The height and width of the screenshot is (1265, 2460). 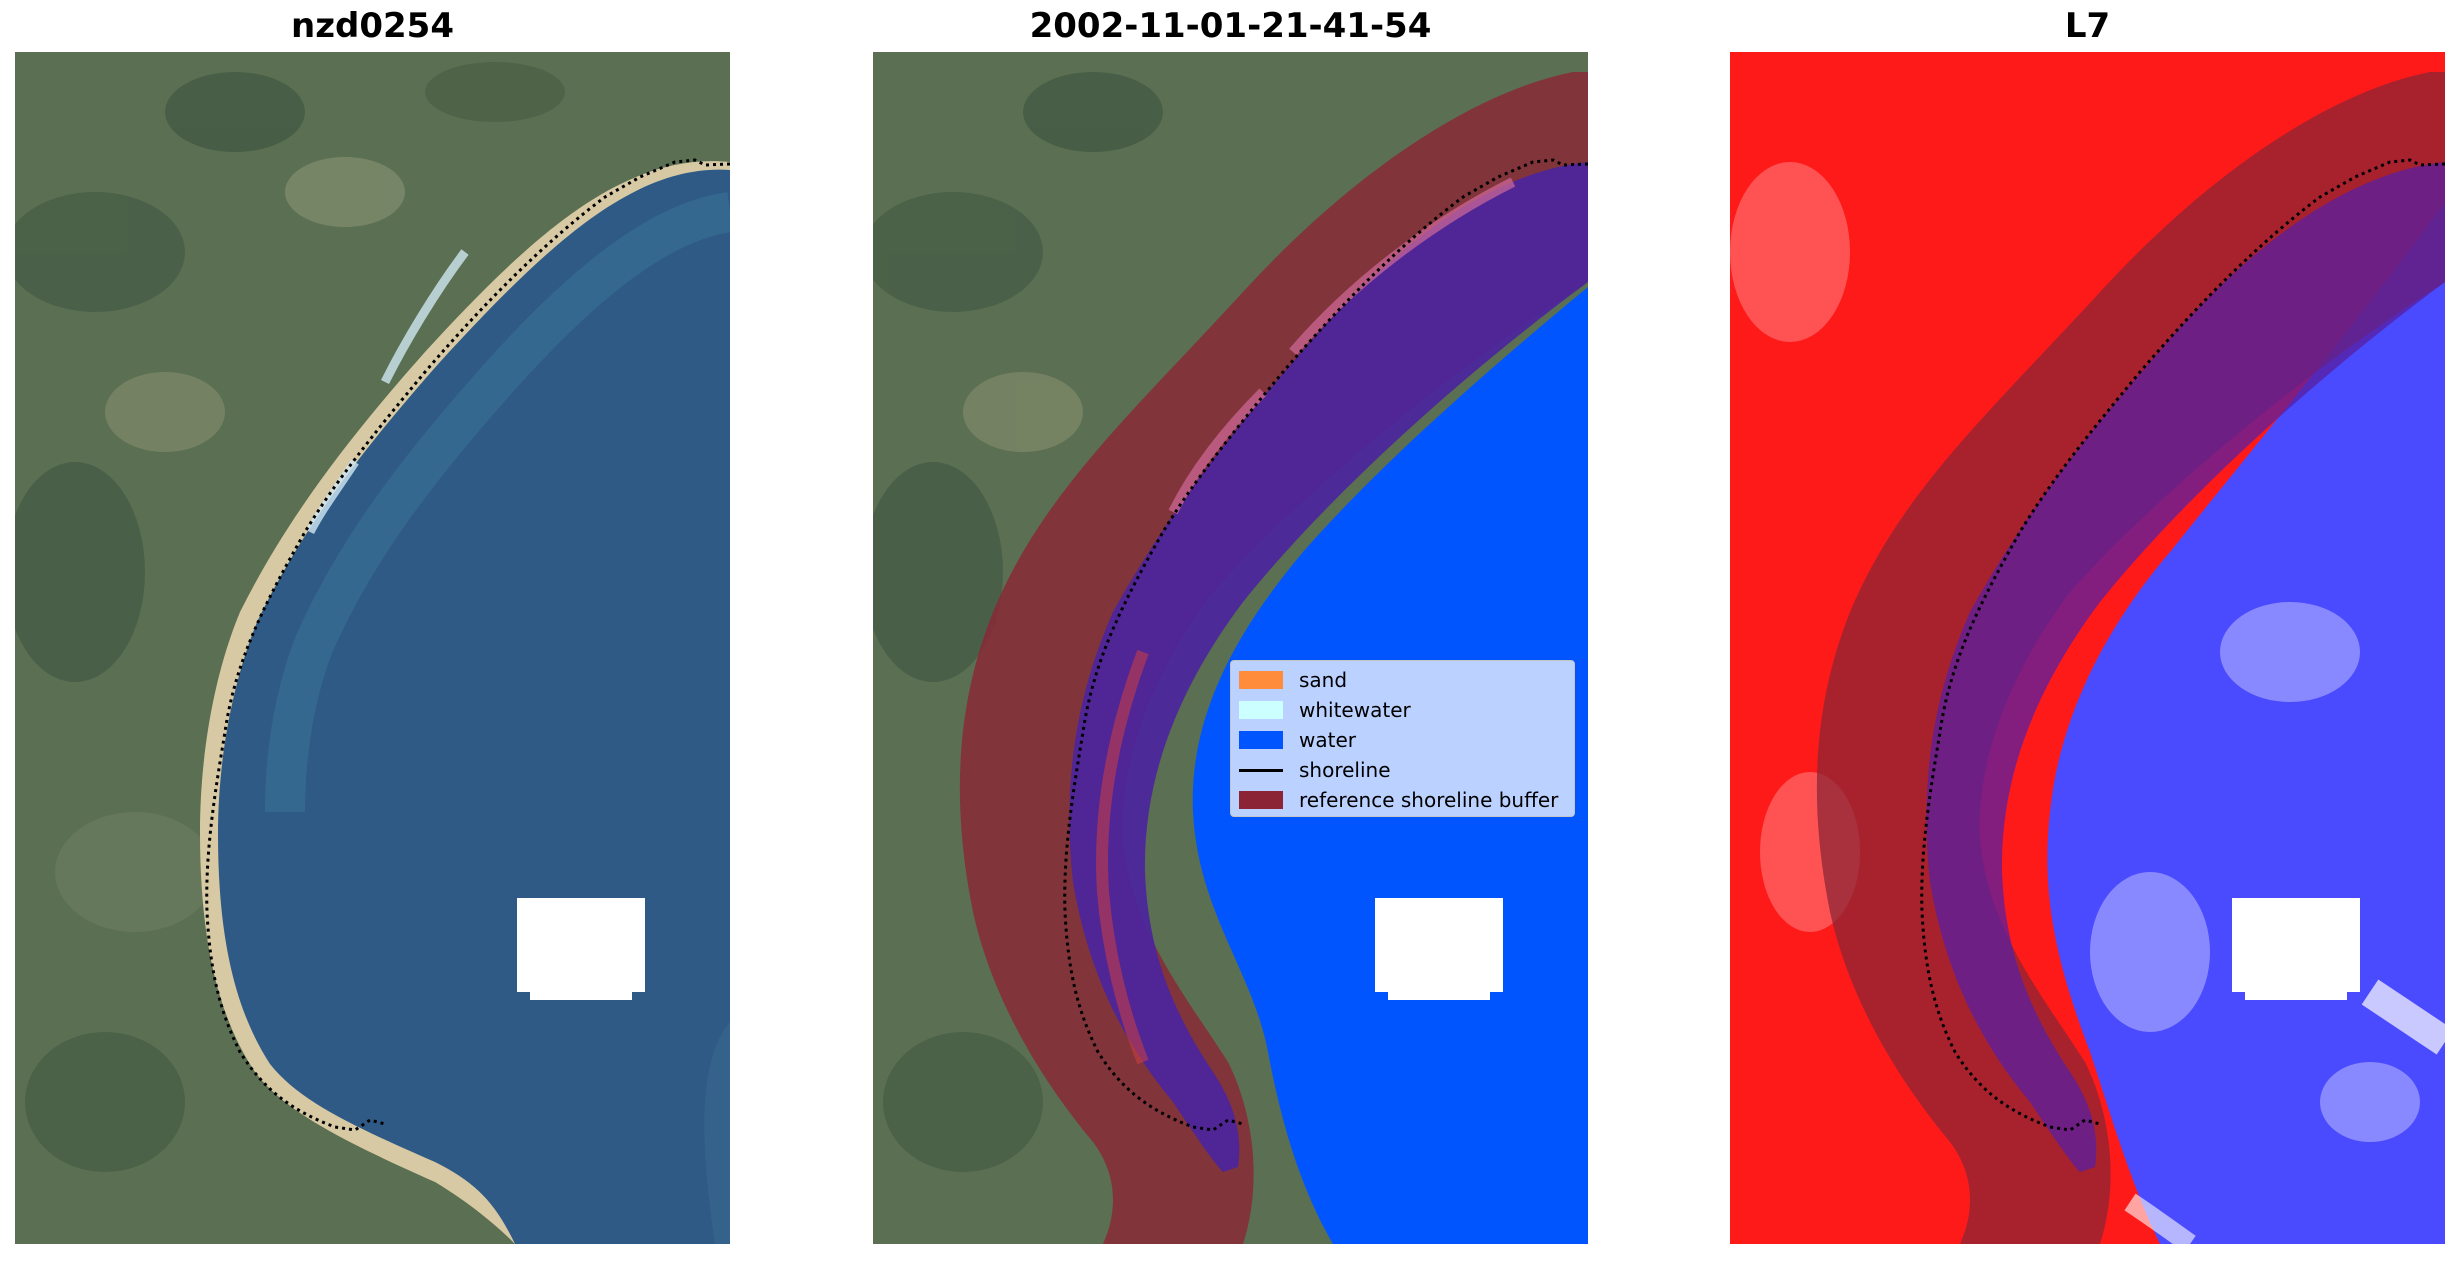 I want to click on sand-swatch, so click(x=1261, y=680).